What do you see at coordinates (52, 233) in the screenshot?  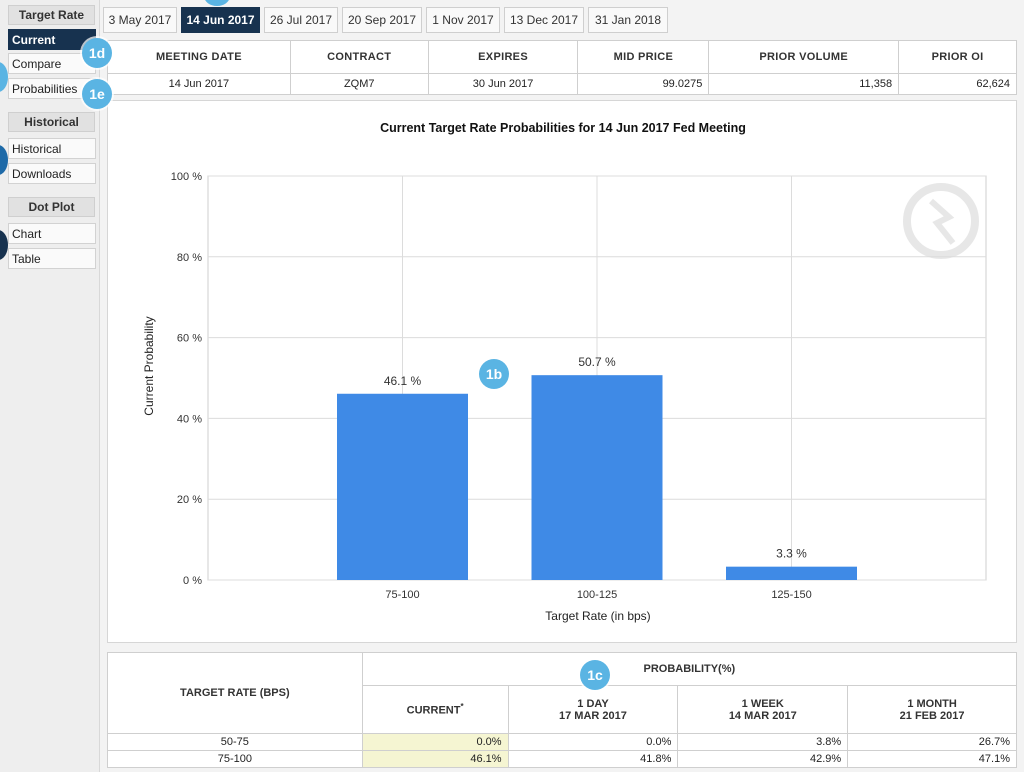 I see `sidebar-item-chart: Chart` at bounding box center [52, 233].